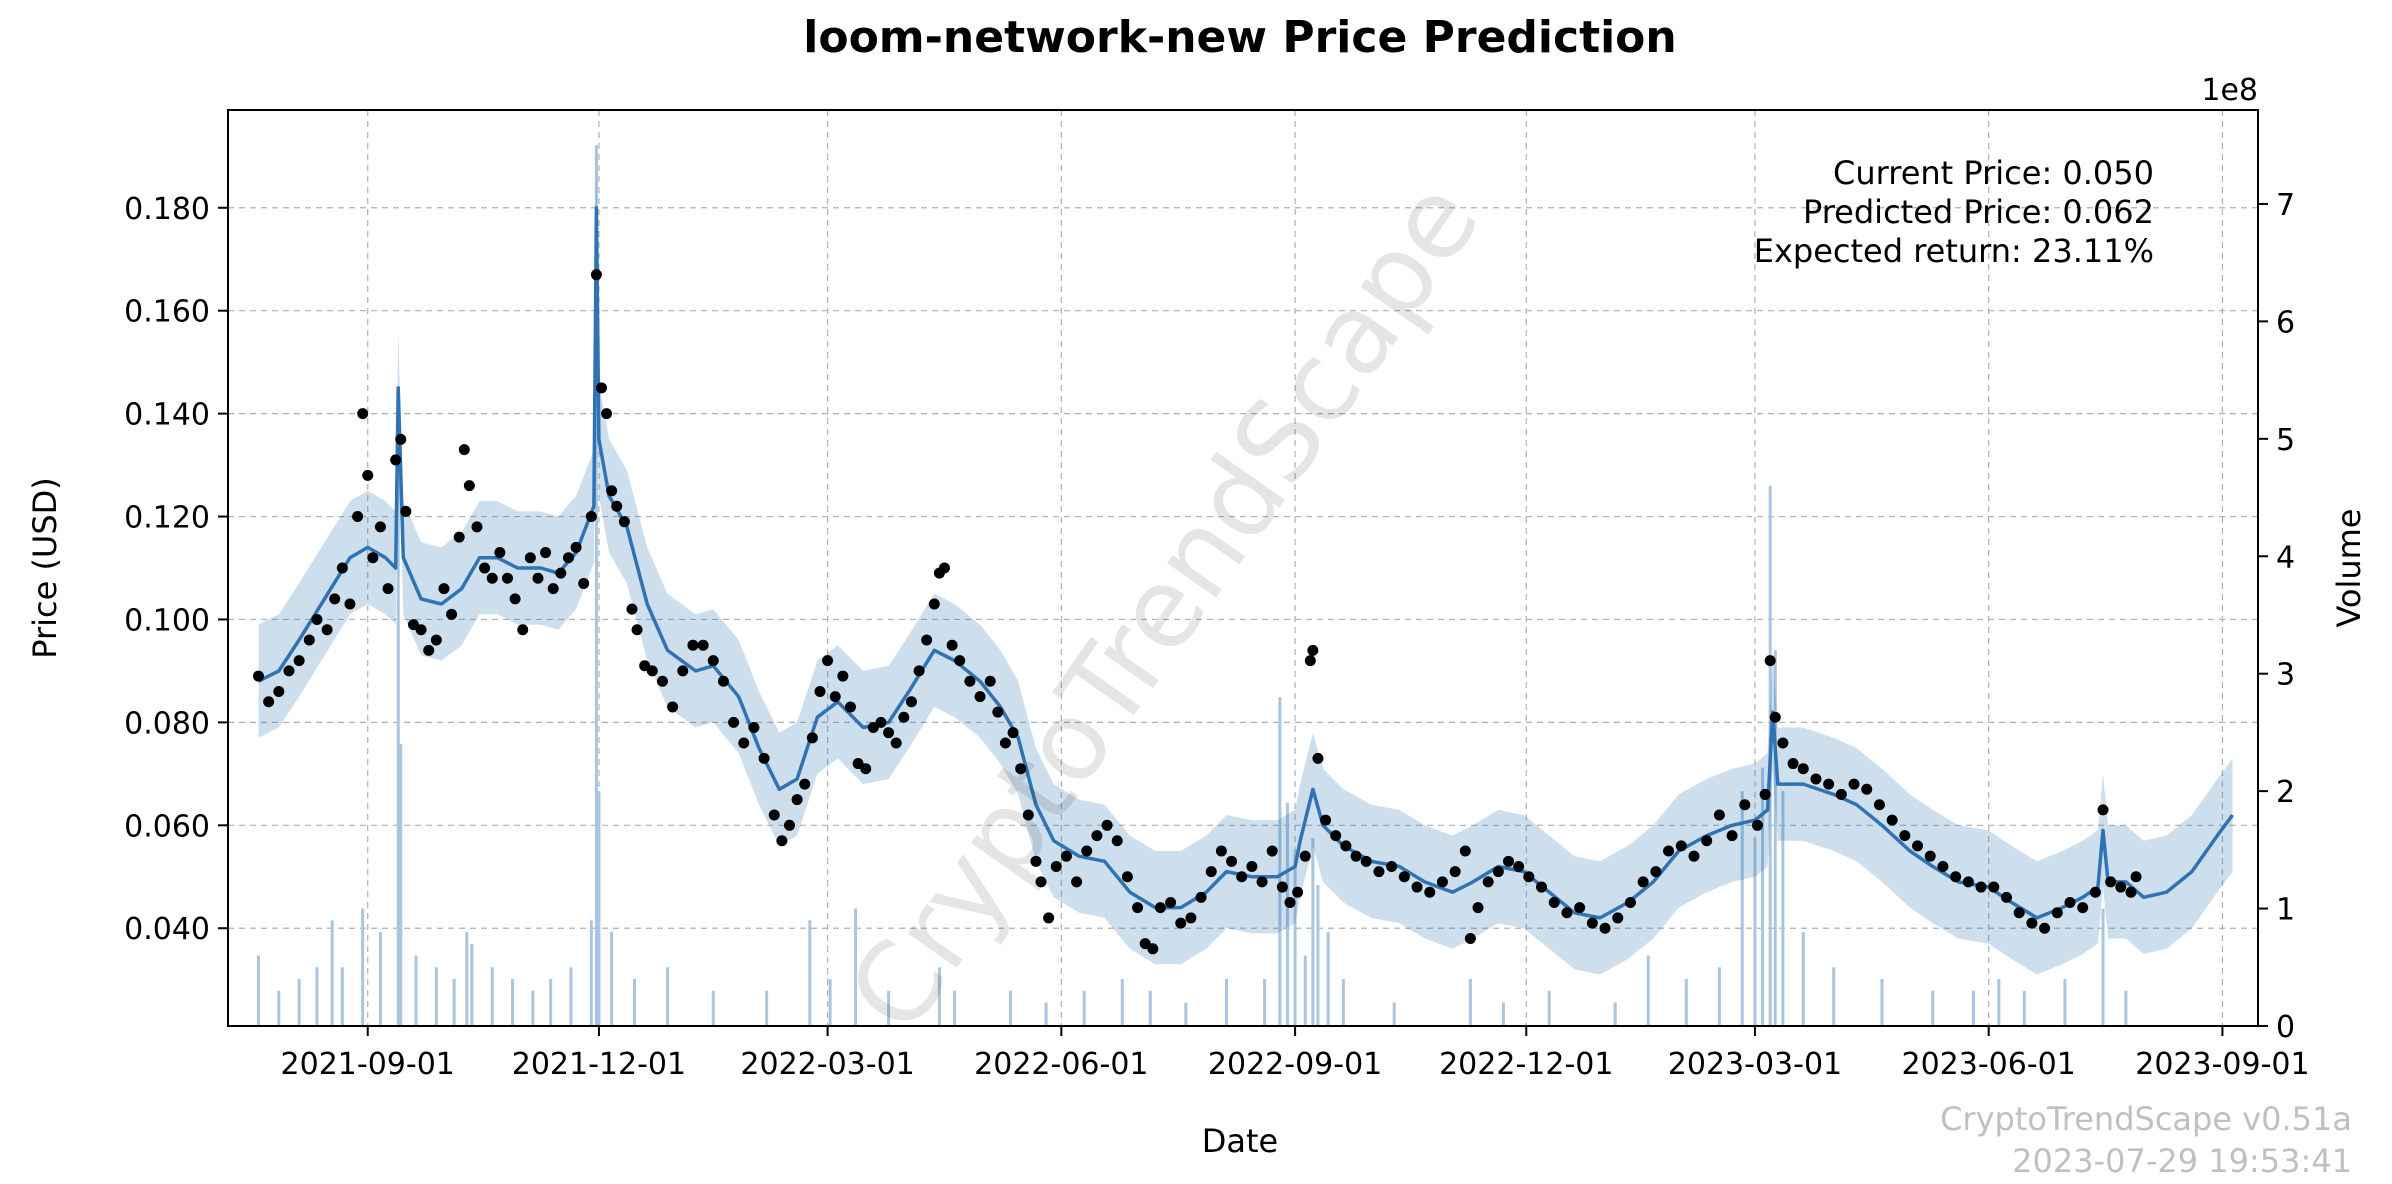 The width and height of the screenshot is (2392, 1184). Describe the element at coordinates (2182, 1161) in the screenshot. I see `footer-timestamp: 2023-07-29 19:53:41` at that location.